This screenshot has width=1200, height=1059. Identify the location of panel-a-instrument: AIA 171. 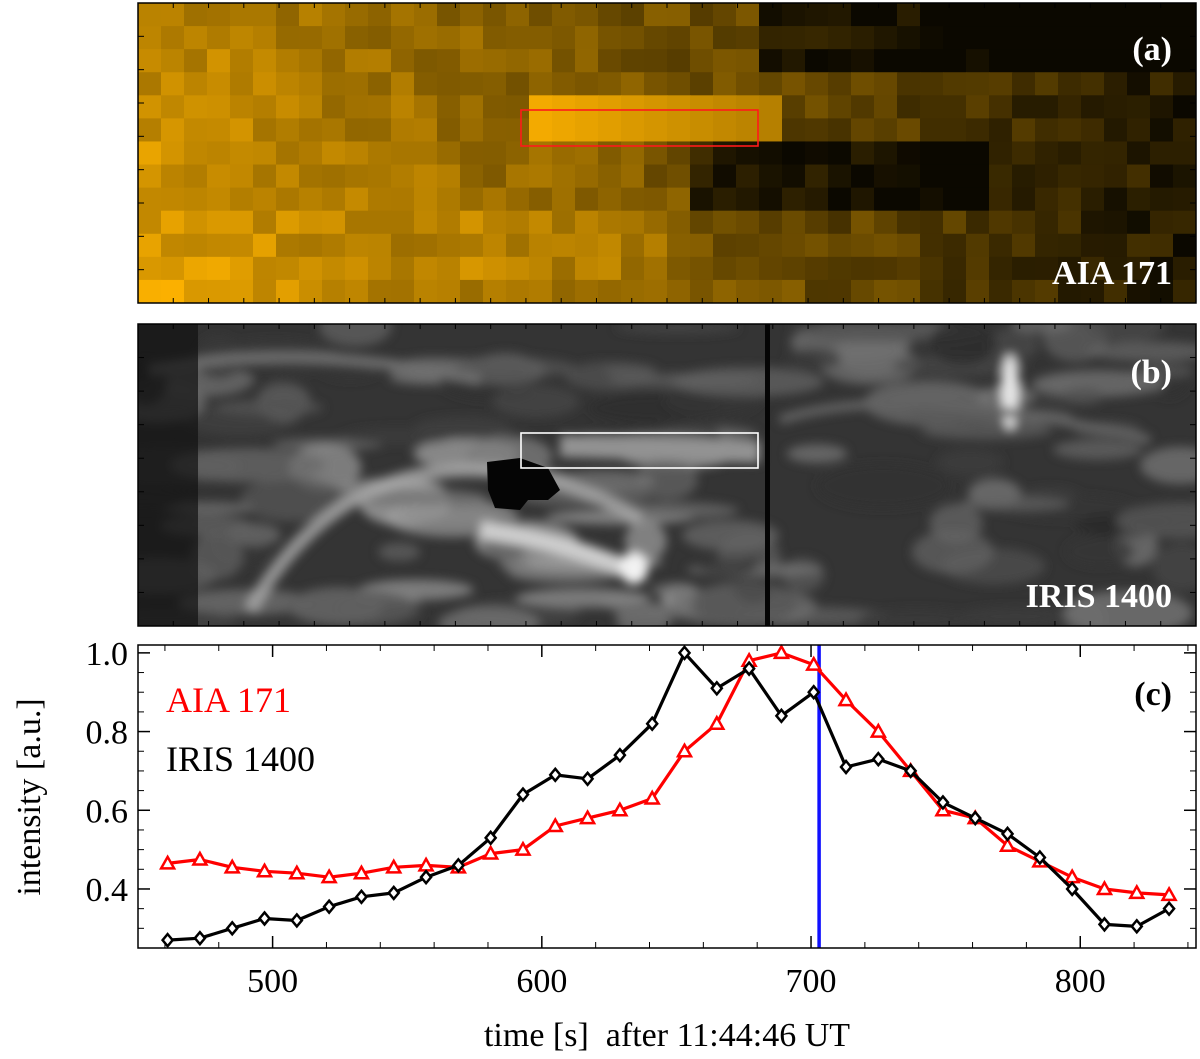
(1112, 273).